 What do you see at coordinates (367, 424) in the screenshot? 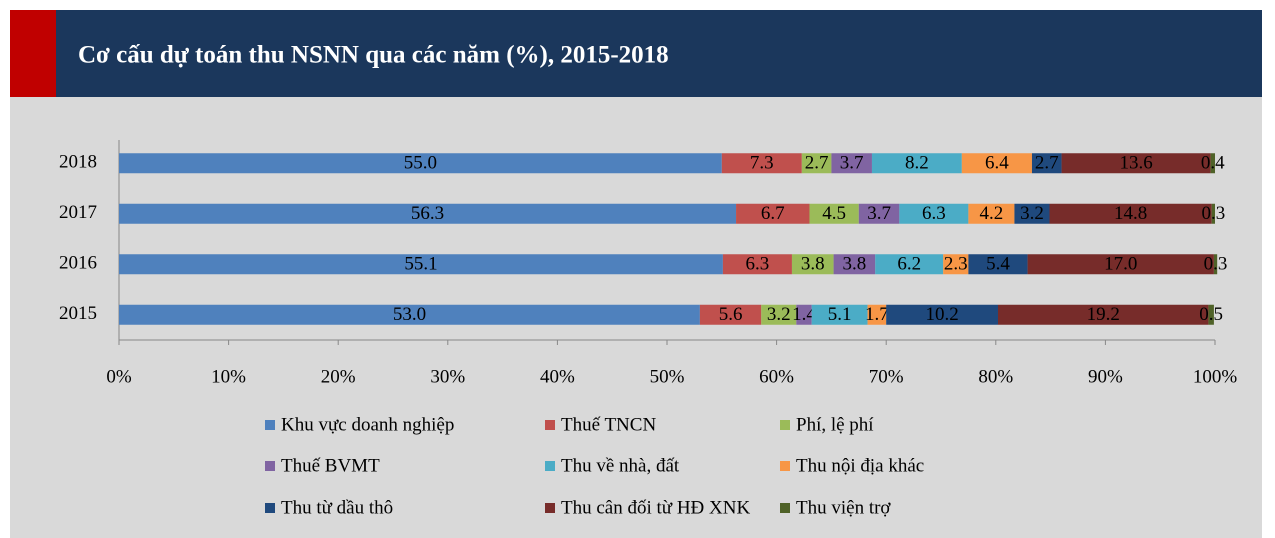
I see `legend-label: Khu vực doanh nghiệp` at bounding box center [367, 424].